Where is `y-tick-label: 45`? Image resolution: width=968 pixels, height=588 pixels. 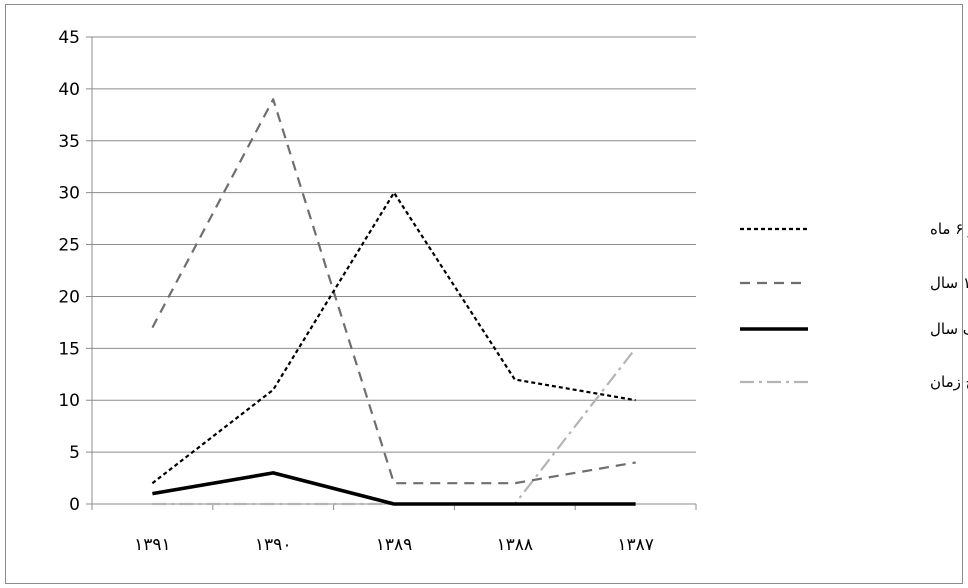
y-tick-label: 45 is located at coordinates (69, 38).